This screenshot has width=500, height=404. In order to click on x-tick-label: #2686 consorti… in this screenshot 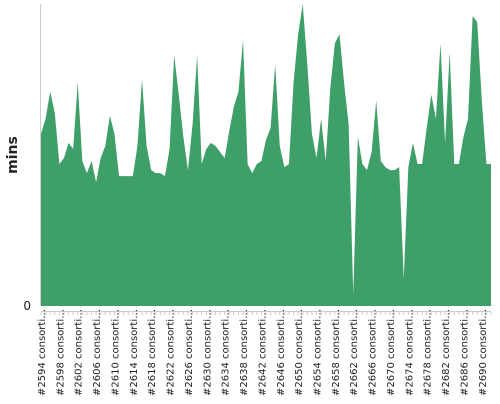, I will do `click(464, 352)`.